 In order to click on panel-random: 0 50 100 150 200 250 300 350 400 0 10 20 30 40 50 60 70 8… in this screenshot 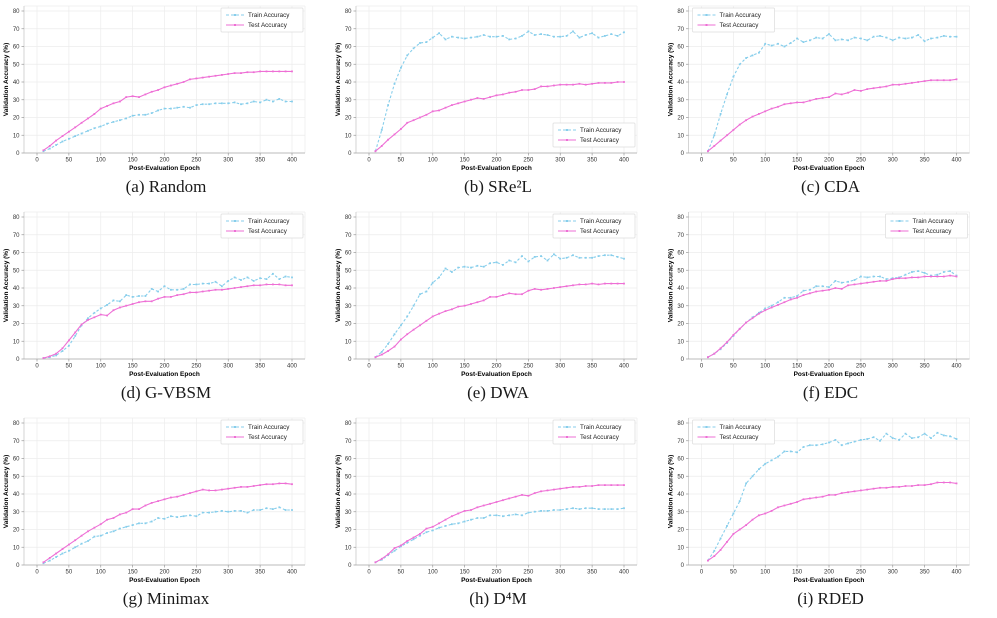, I will do `click(166, 103)`.